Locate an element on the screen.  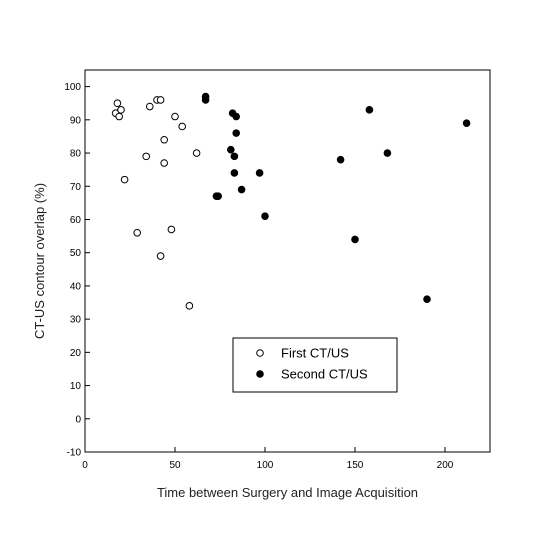
x-axis-ticks: 0 50 100 150 200 is located at coordinates (268, 459).